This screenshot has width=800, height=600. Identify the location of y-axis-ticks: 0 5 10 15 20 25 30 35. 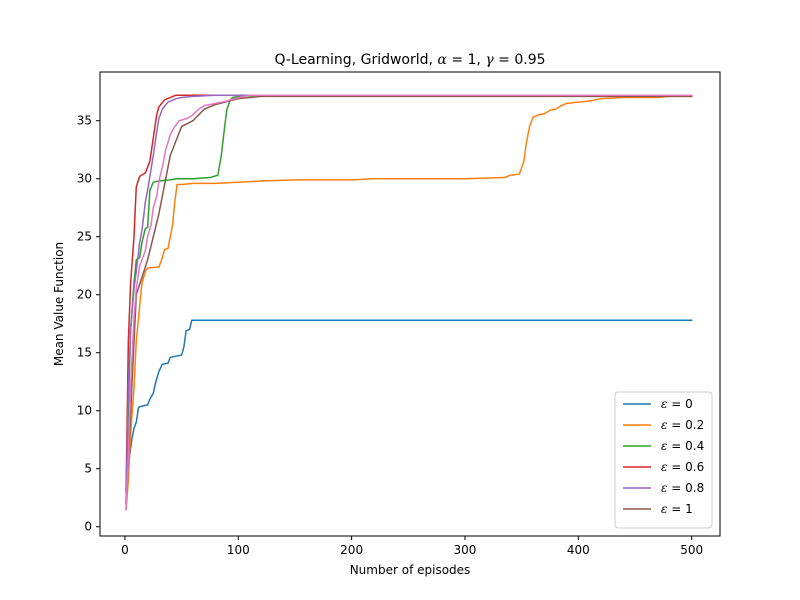
(88, 324).